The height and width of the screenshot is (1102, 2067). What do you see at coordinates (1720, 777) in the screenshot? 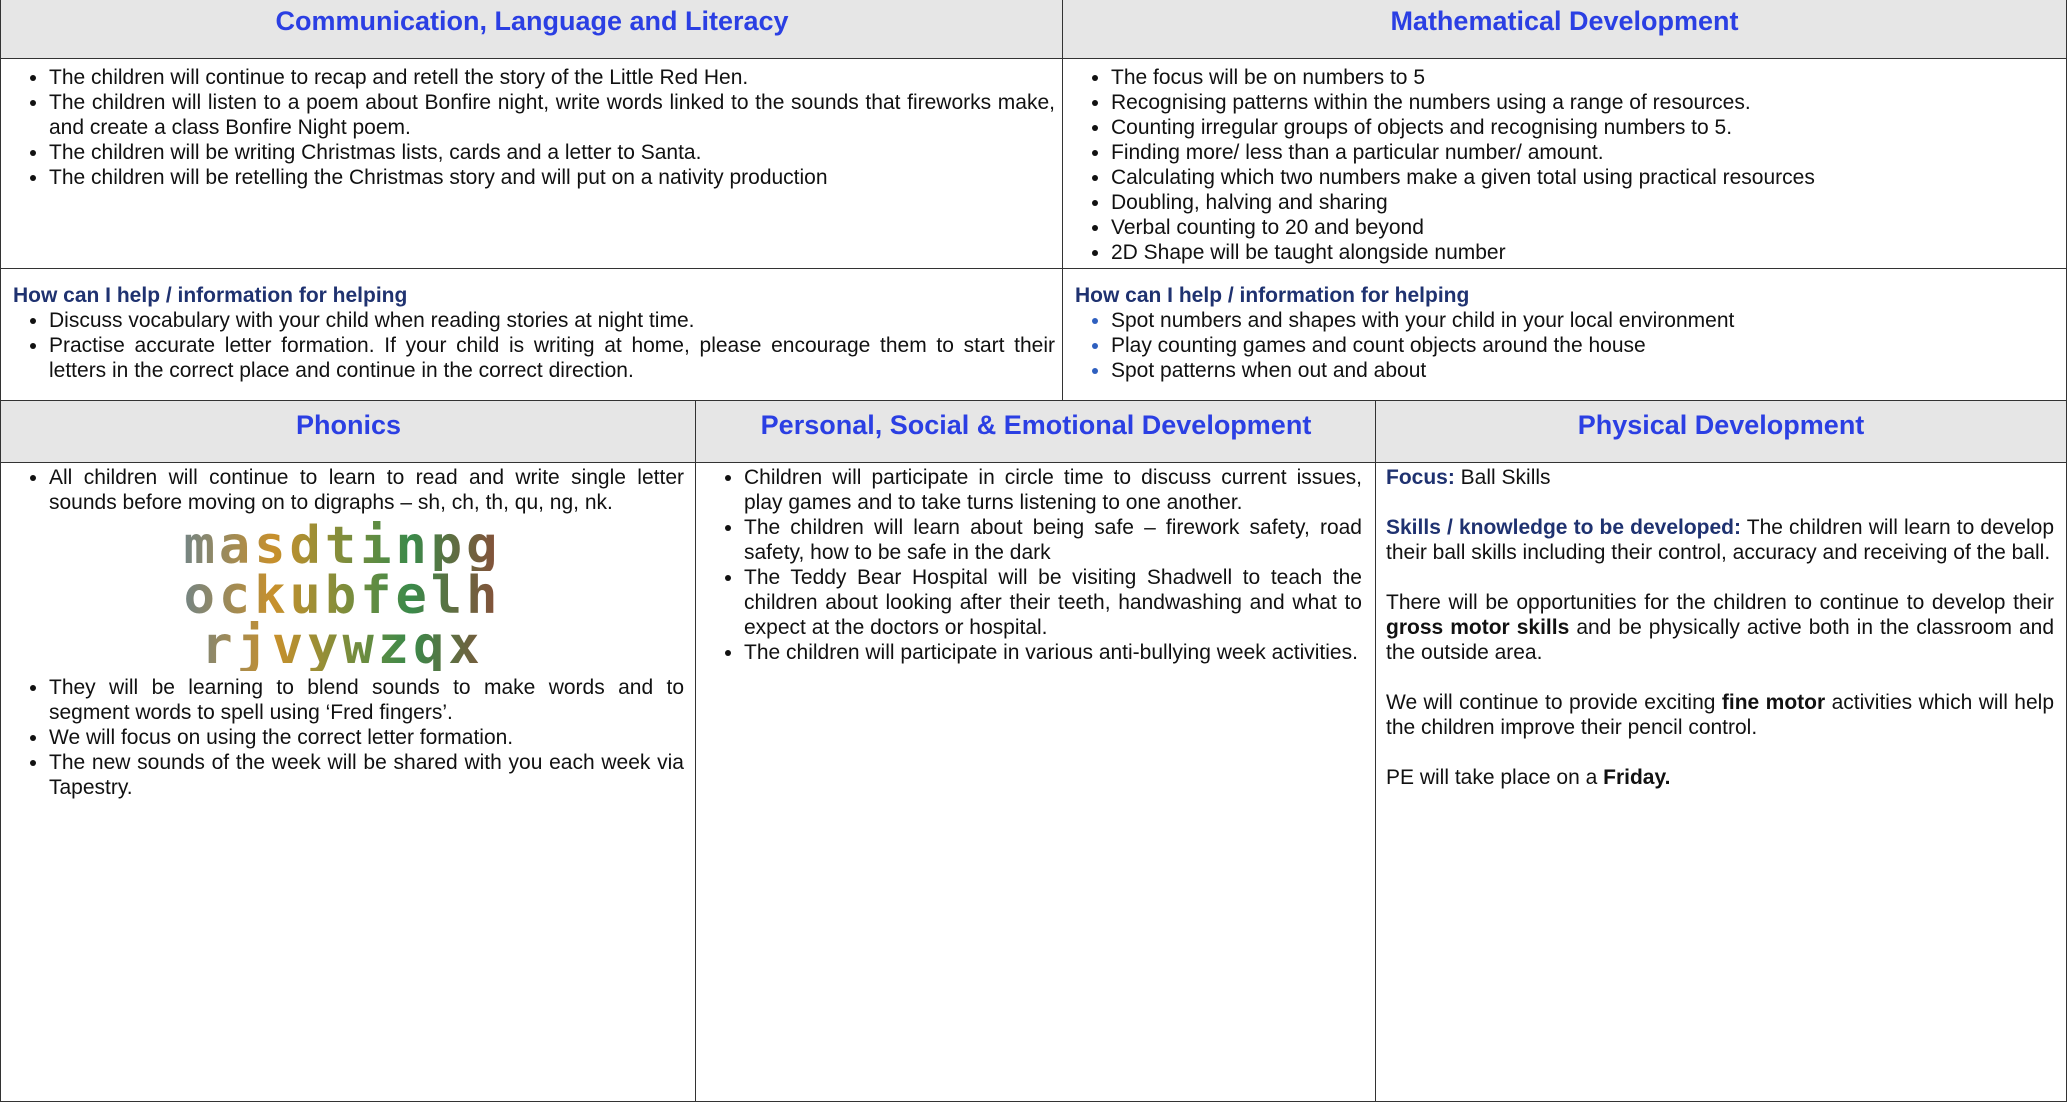
I see `paragraph: PE will take place on a Friday.` at bounding box center [1720, 777].